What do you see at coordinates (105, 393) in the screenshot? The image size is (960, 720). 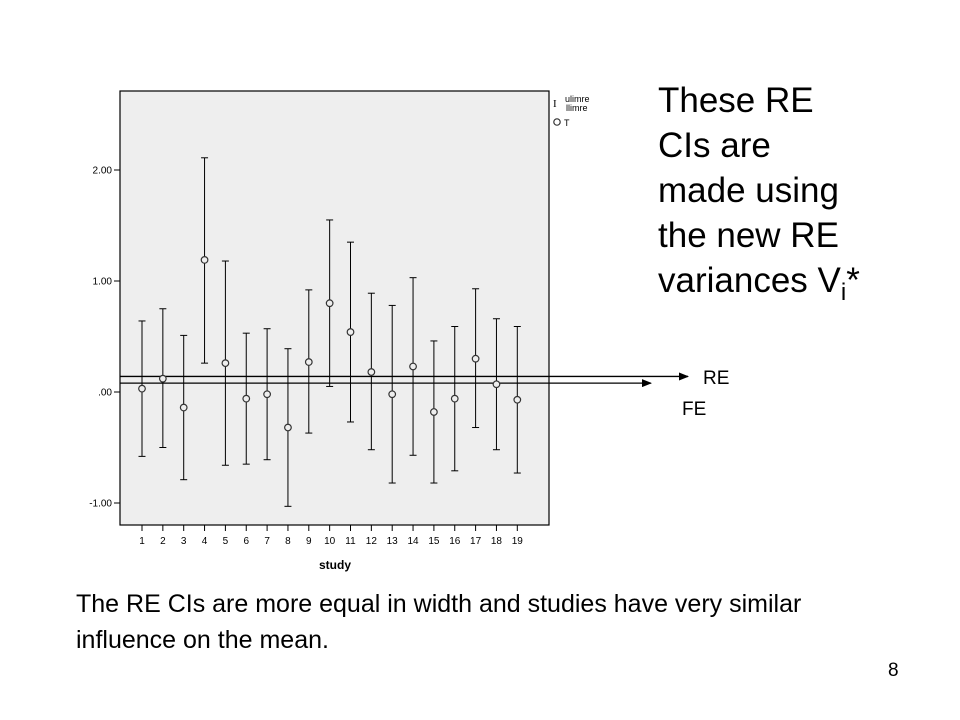 I see `y-tick-label: .00` at bounding box center [105, 393].